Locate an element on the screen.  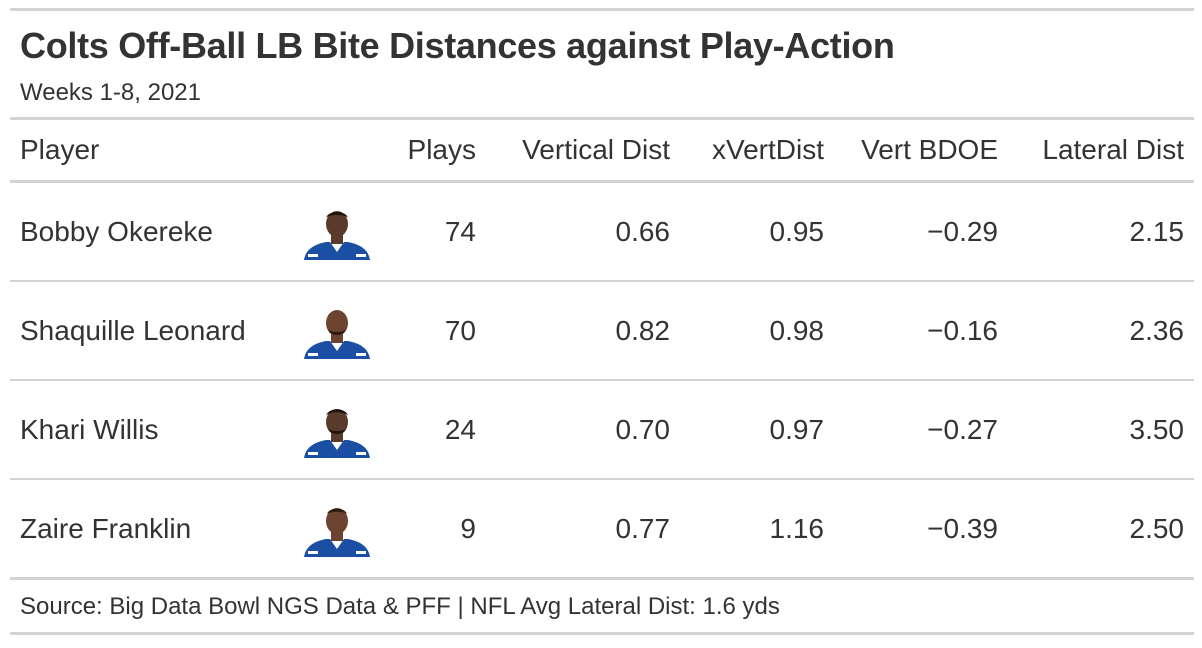
cell-xvertdist: 0.98 is located at coordinates (757, 331).